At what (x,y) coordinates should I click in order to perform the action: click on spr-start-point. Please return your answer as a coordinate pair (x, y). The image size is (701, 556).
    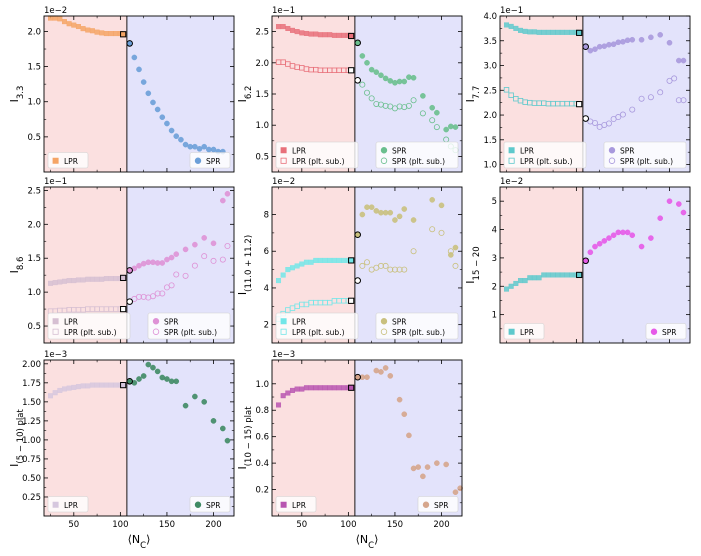
    Looking at the image, I should click on (357, 377).